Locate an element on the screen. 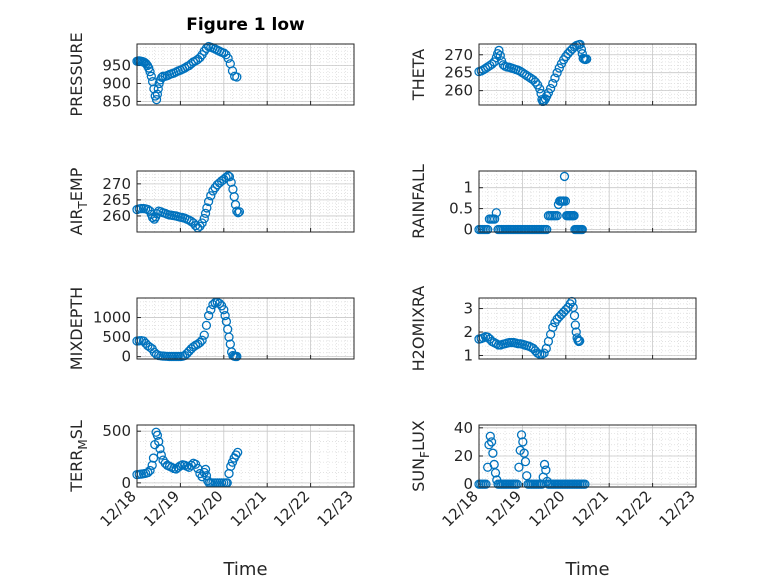 This screenshot has height=583, width=778. axes-h2omixra: 1 2 3 H2OMIXRA is located at coordinates (553, 329).